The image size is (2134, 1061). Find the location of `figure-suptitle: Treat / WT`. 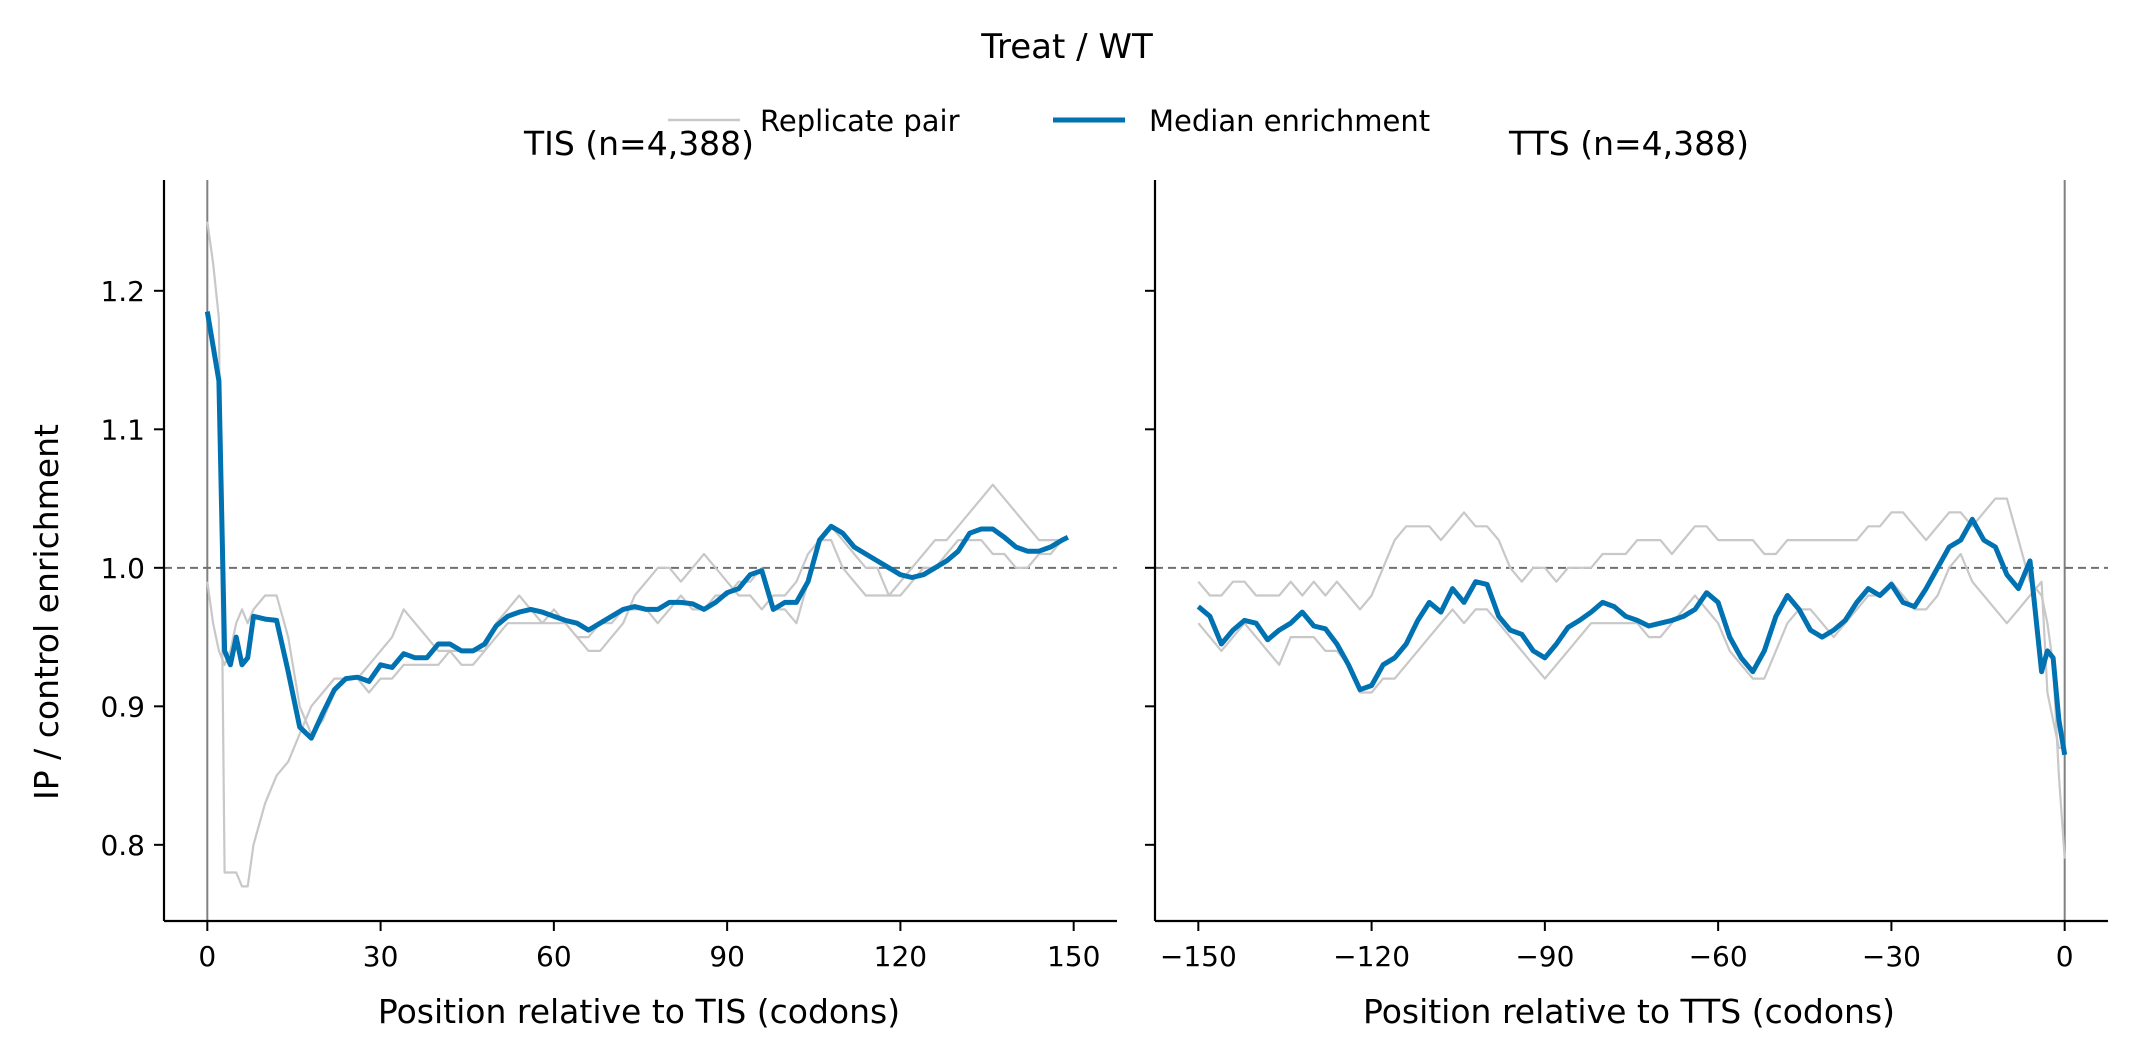

figure-suptitle: Treat / WT is located at coordinates (1066, 47).